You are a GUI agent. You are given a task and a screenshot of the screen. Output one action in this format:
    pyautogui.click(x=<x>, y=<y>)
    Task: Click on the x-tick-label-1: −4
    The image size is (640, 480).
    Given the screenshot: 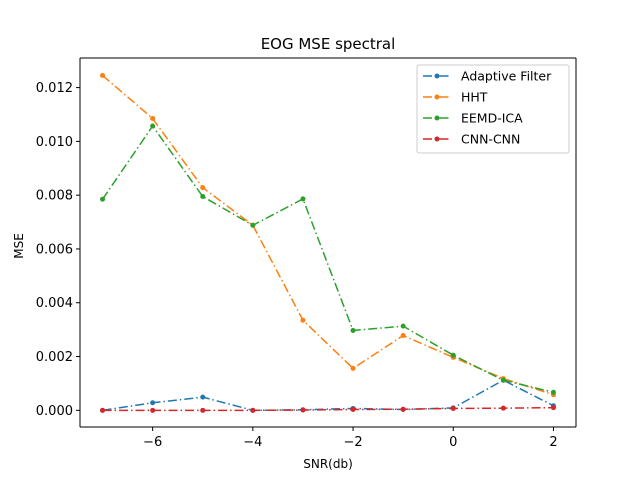 What is the action you would take?
    pyautogui.click(x=252, y=442)
    